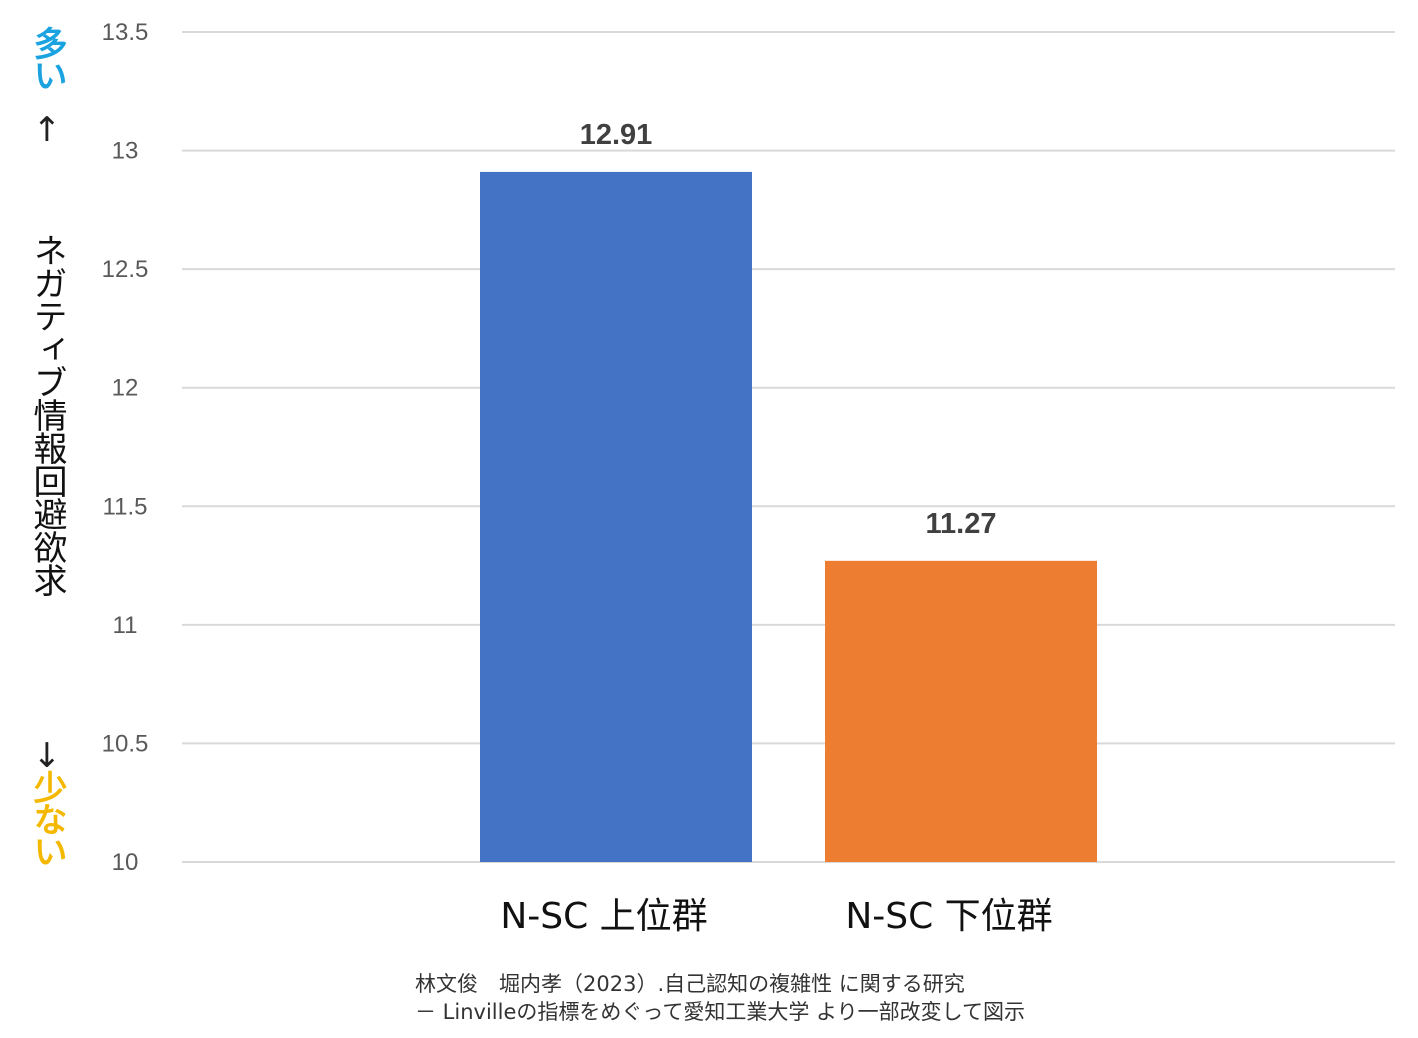  I want to click on y-tick-labels: 13.5 13 12.5 12 11.5 11 10.5 10, so click(125, 447).